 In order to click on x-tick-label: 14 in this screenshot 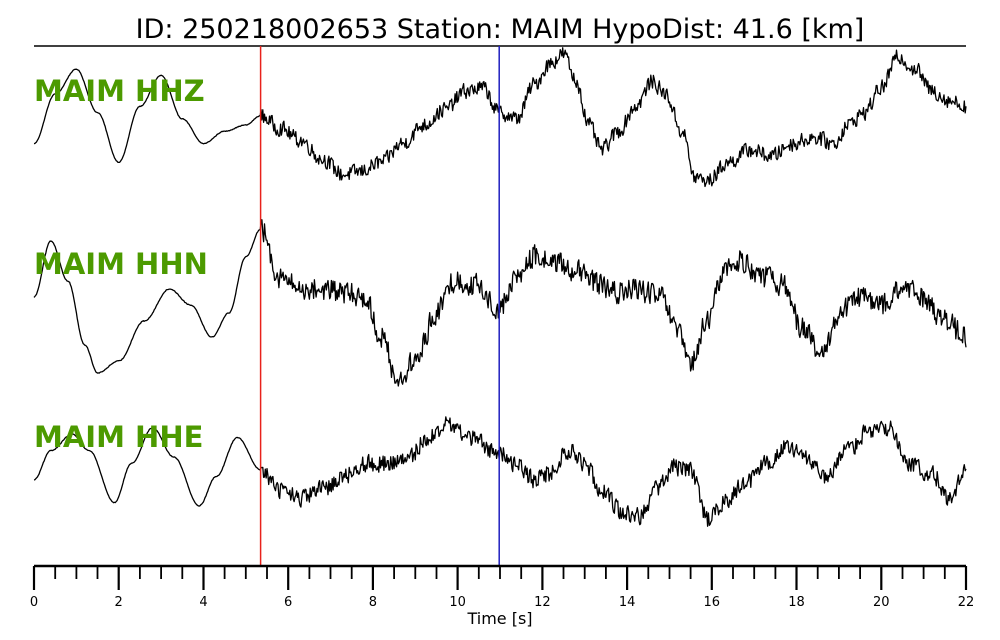, I will do `click(627, 602)`.